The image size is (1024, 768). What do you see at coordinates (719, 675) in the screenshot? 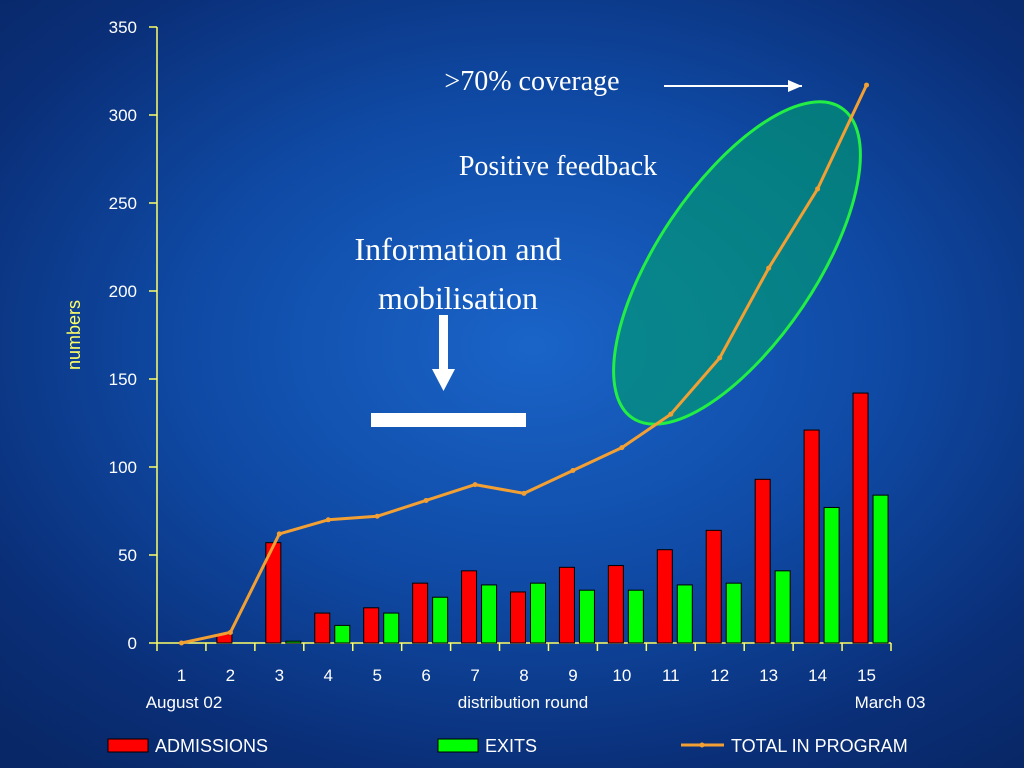
I see `x-tick-label: 12` at bounding box center [719, 675].